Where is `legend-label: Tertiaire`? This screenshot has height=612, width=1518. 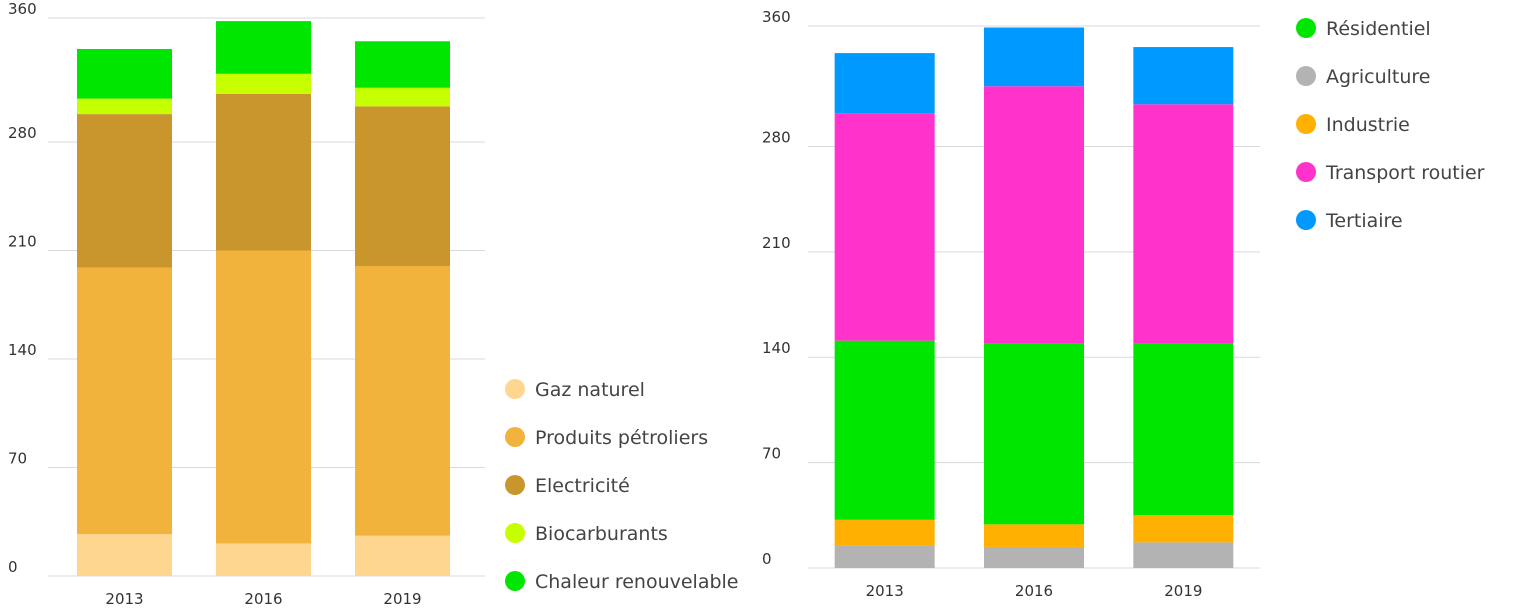
legend-label: Tertiaire is located at coordinates (1364, 221).